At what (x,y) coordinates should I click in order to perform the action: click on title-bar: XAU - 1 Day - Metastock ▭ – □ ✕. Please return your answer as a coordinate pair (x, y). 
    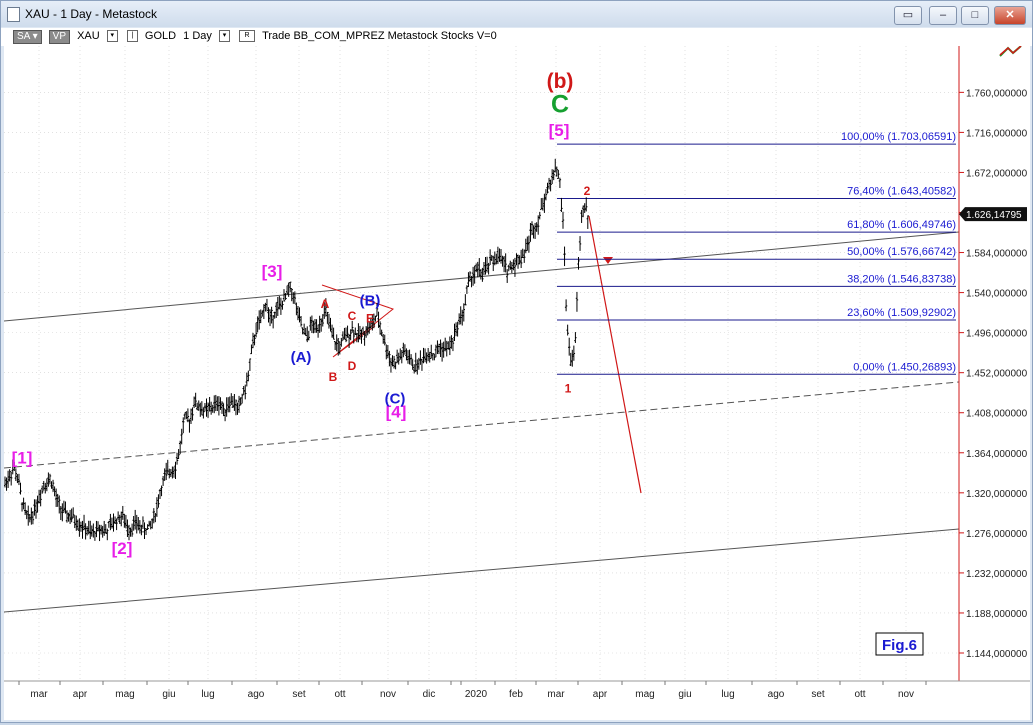
    Looking at the image, I should click on (516, 14).